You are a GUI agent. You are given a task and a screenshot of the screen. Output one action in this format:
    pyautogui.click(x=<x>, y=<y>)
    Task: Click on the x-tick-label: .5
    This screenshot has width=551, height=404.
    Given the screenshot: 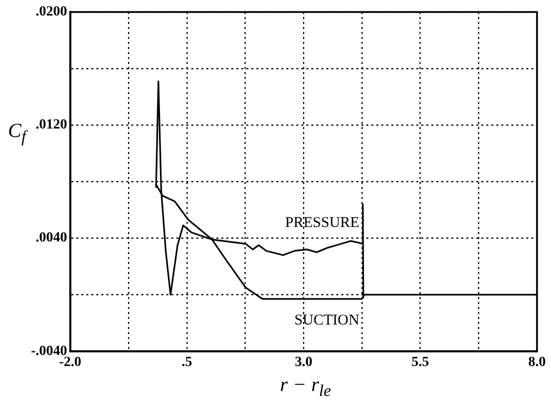 What is the action you would take?
    pyautogui.click(x=187, y=362)
    